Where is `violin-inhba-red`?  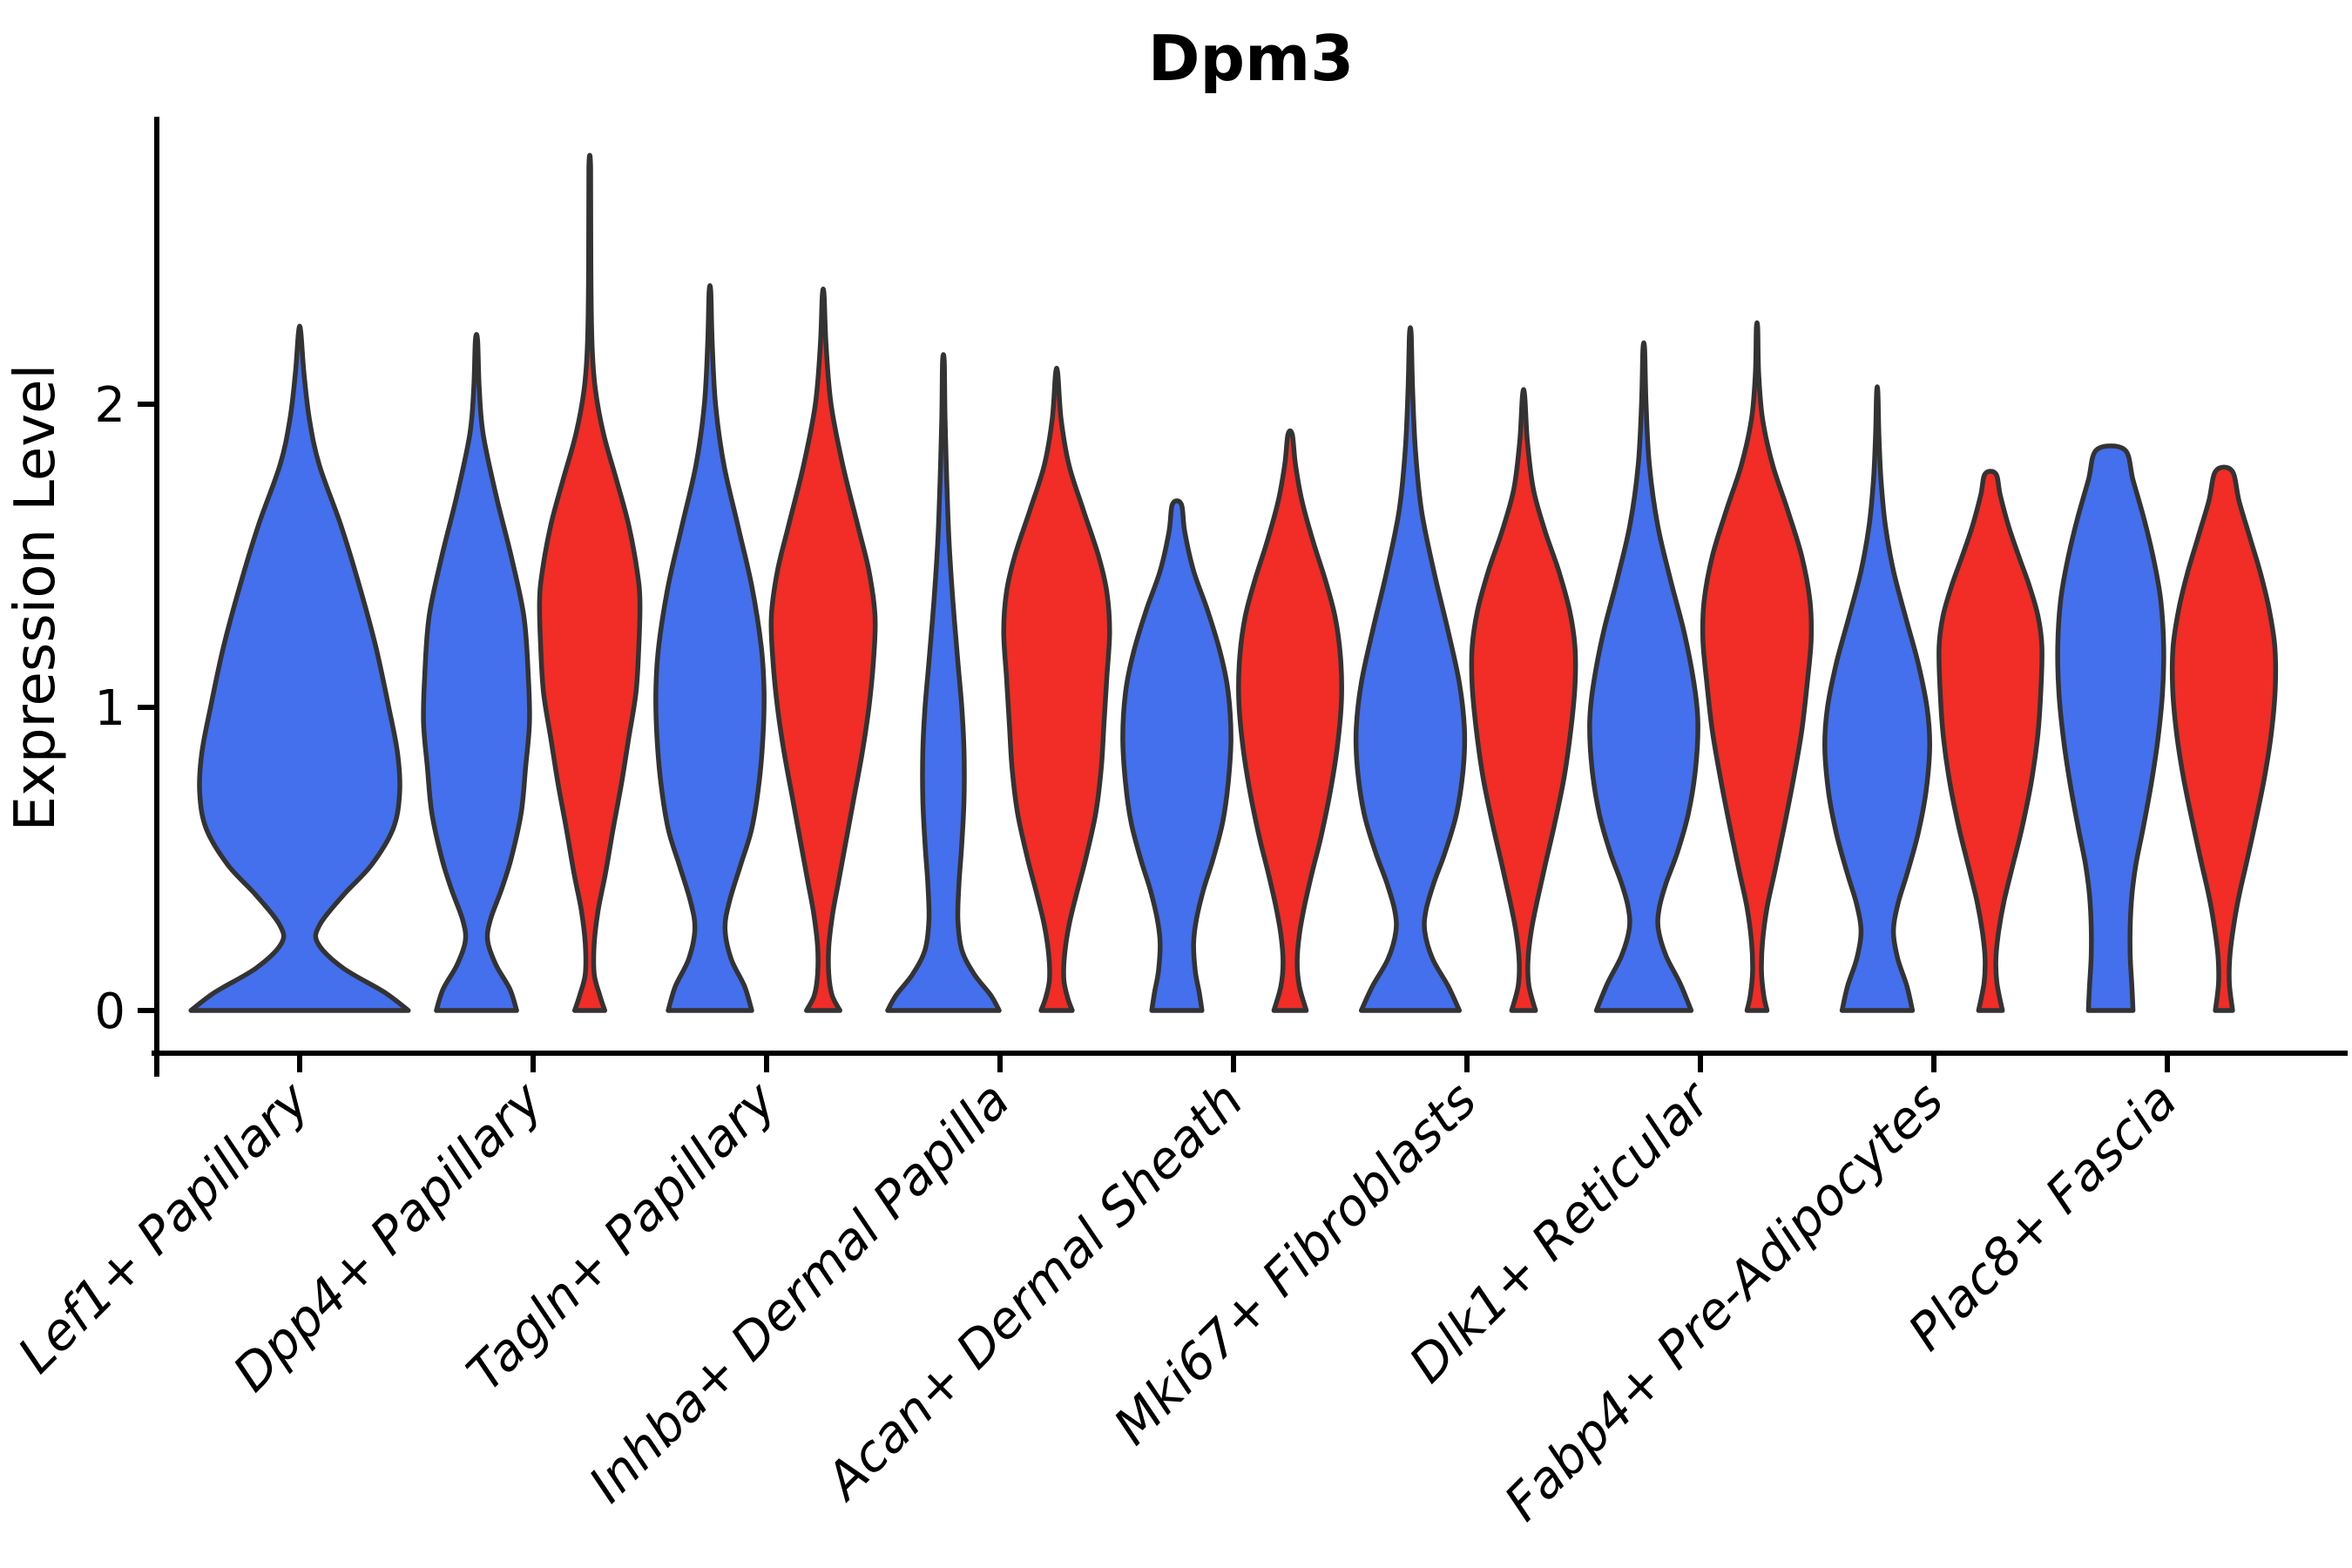
violin-inhba-red is located at coordinates (1056, 689).